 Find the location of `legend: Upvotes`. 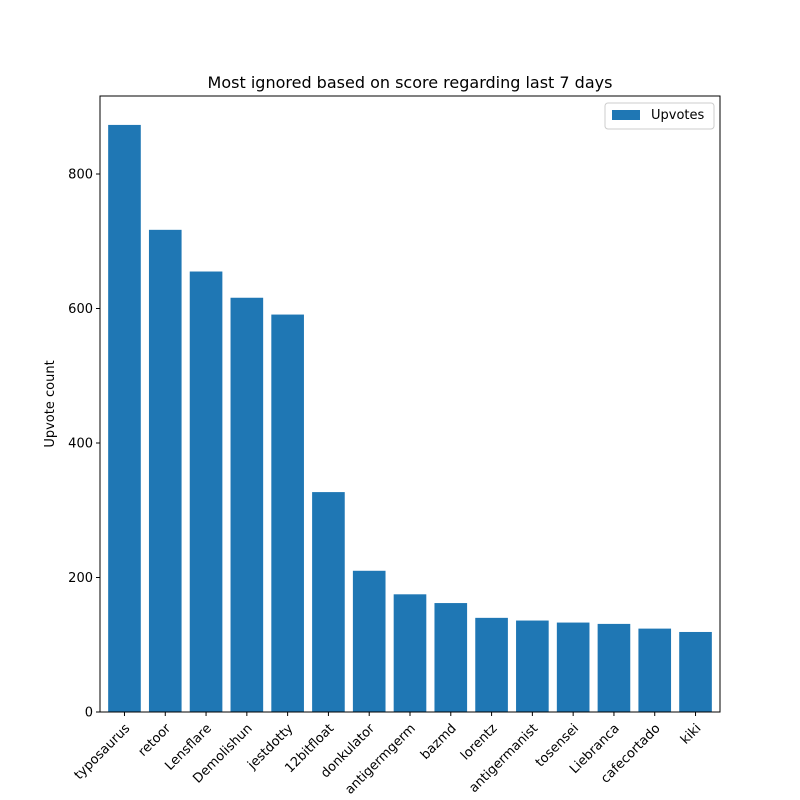

legend: Upvotes is located at coordinates (659, 116).